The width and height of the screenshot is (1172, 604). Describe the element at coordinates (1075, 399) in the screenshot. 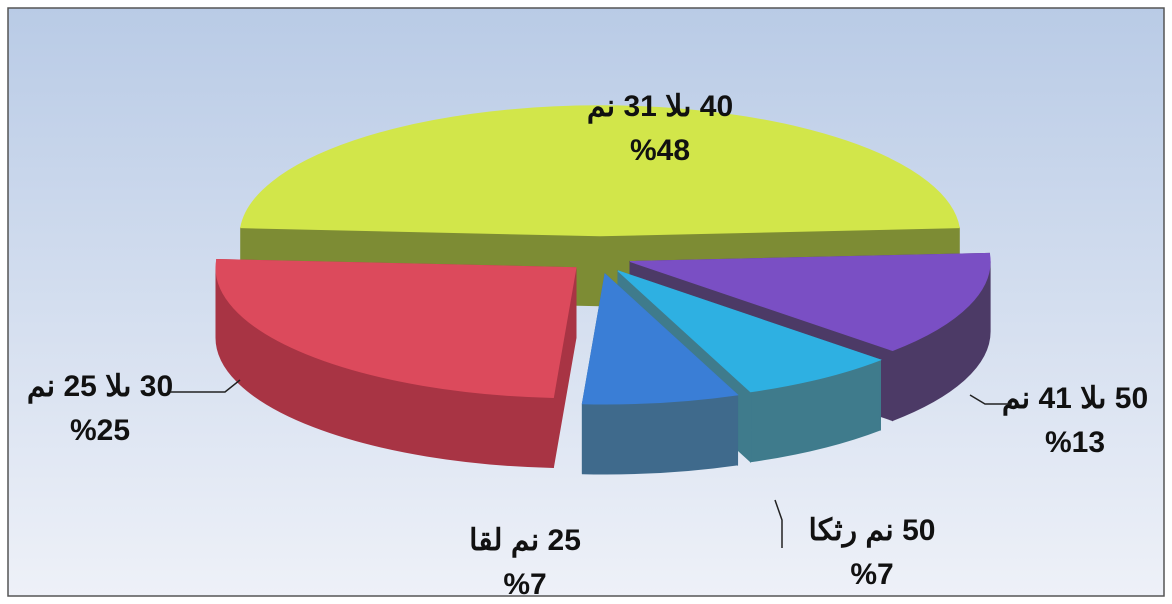

I see `category-label: من 41 الى 50` at that location.